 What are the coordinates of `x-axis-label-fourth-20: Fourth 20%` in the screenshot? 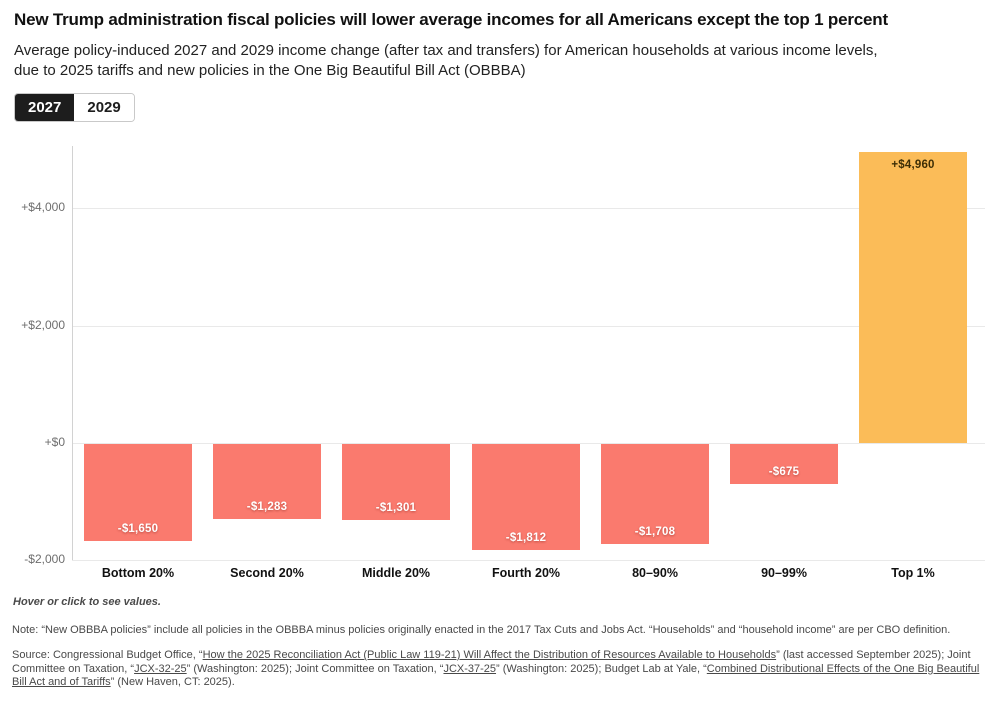 It's located at (526, 573).